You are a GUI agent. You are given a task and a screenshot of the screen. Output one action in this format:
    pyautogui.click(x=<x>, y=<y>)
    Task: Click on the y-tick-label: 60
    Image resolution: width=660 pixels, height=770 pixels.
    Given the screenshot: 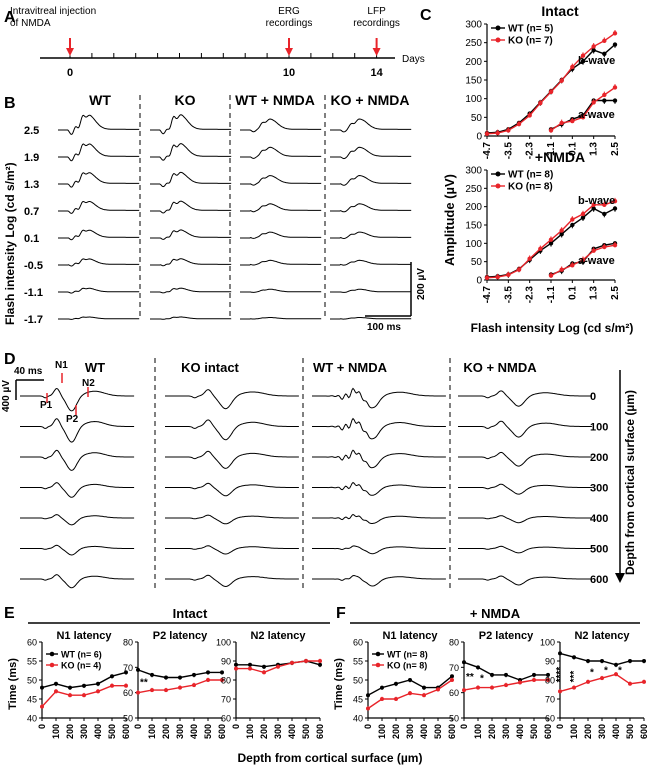 What is the action you would take?
    pyautogui.click(x=454, y=693)
    